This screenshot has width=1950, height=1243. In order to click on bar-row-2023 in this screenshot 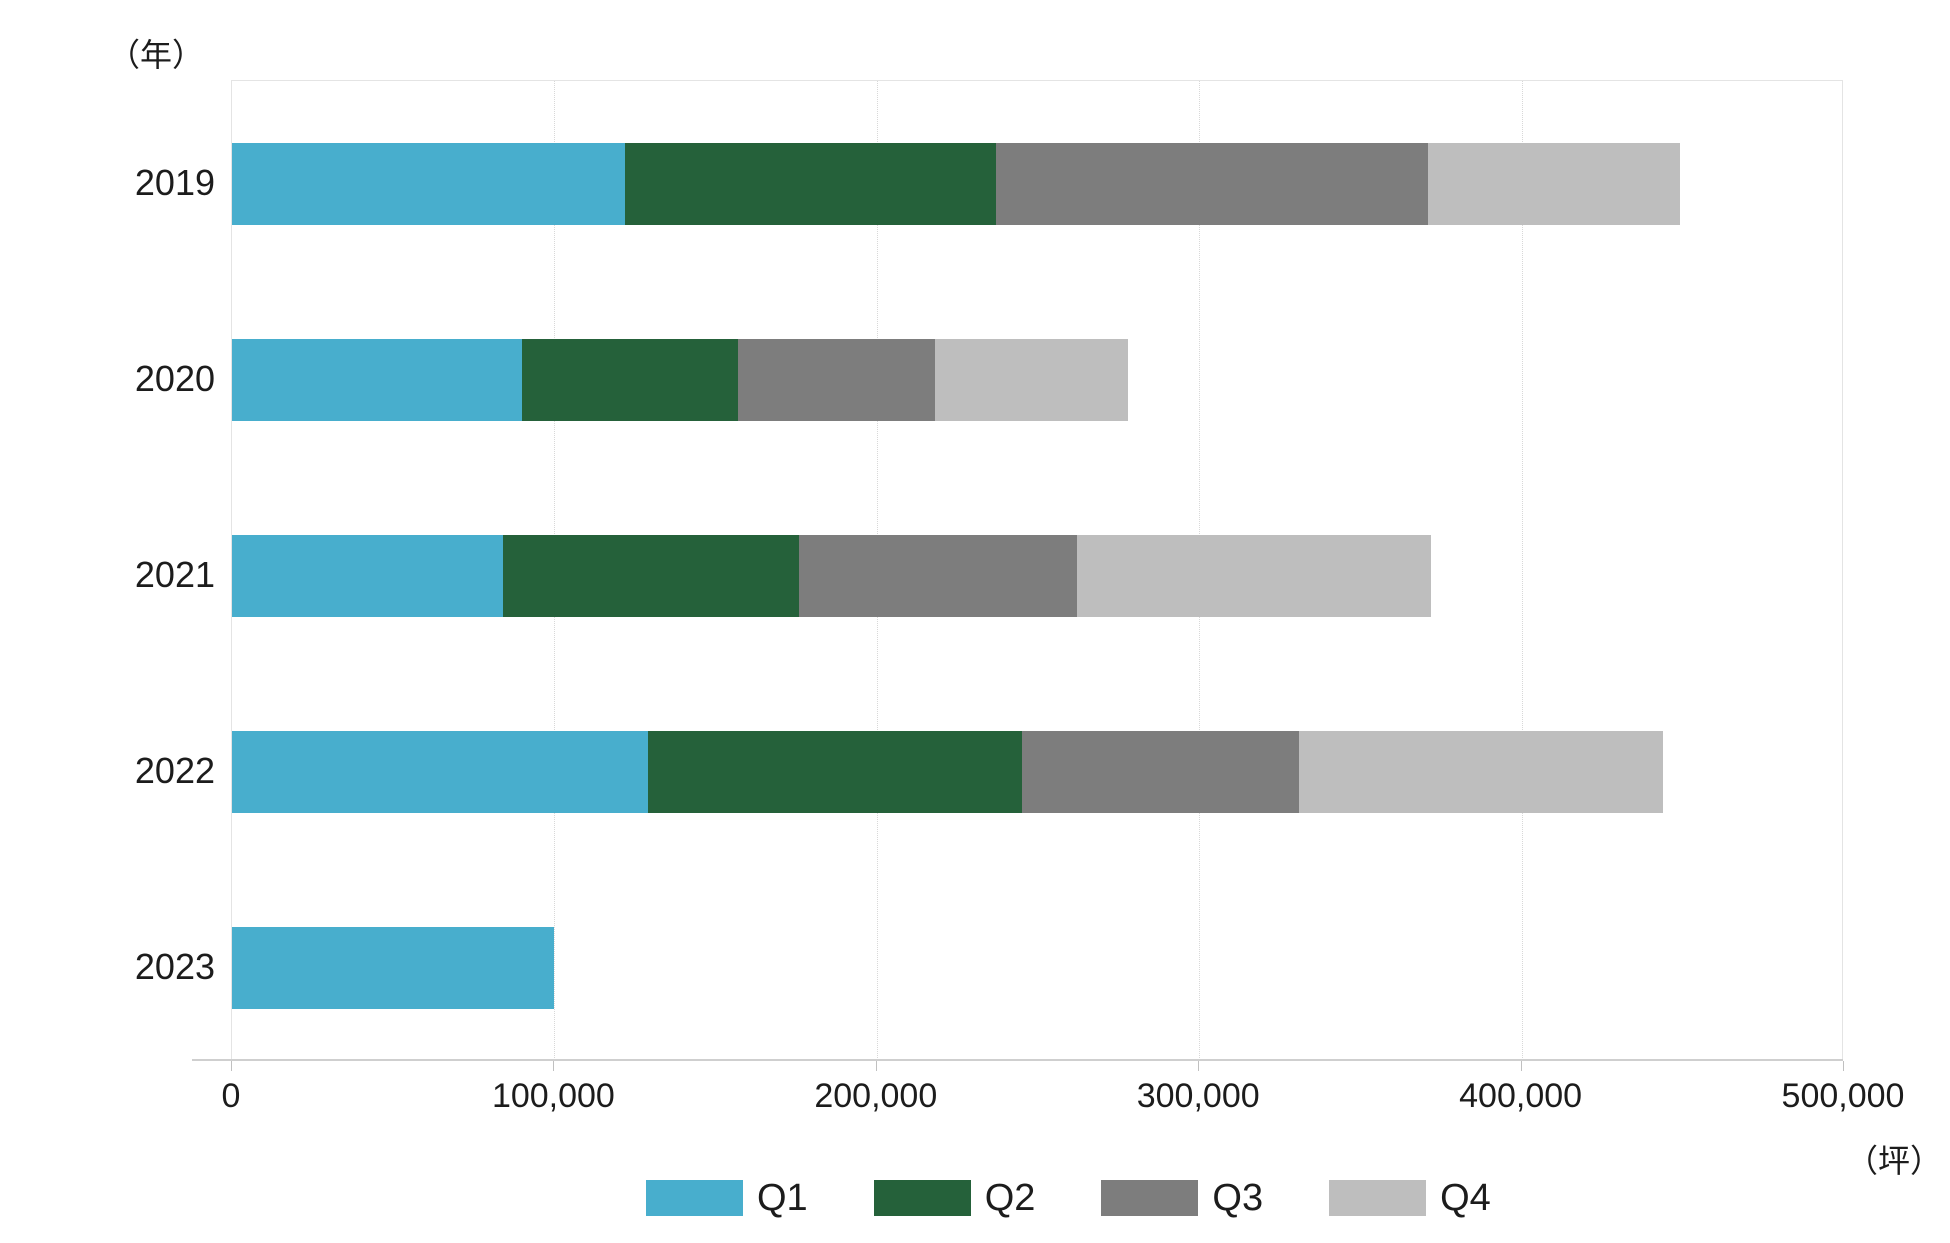, I will do `click(393, 967)`.